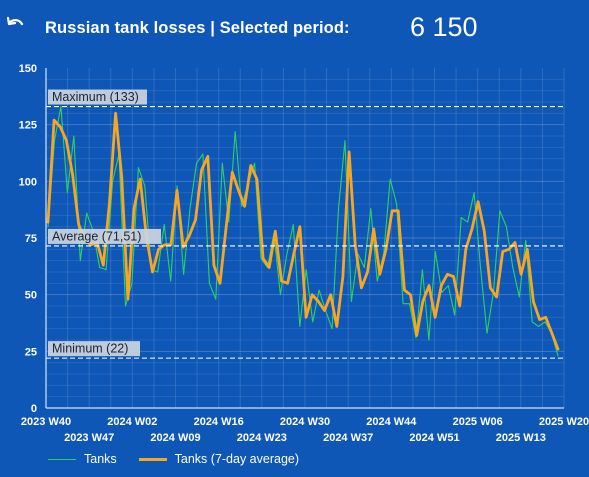  What do you see at coordinates (89, 438) in the screenshot?
I see `x-tick-label: 2023 W47` at bounding box center [89, 438].